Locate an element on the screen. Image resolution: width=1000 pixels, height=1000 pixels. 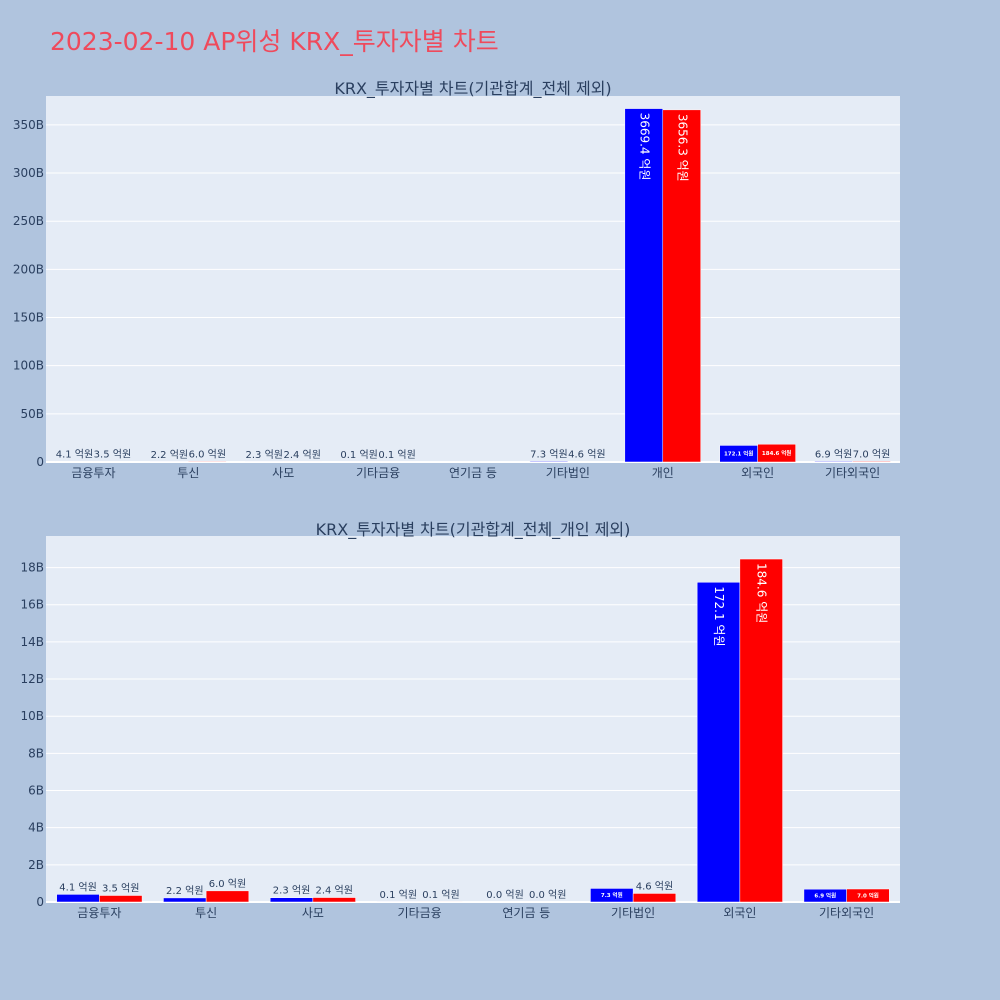
y-tick-label: 250B is located at coordinates (28, 221).